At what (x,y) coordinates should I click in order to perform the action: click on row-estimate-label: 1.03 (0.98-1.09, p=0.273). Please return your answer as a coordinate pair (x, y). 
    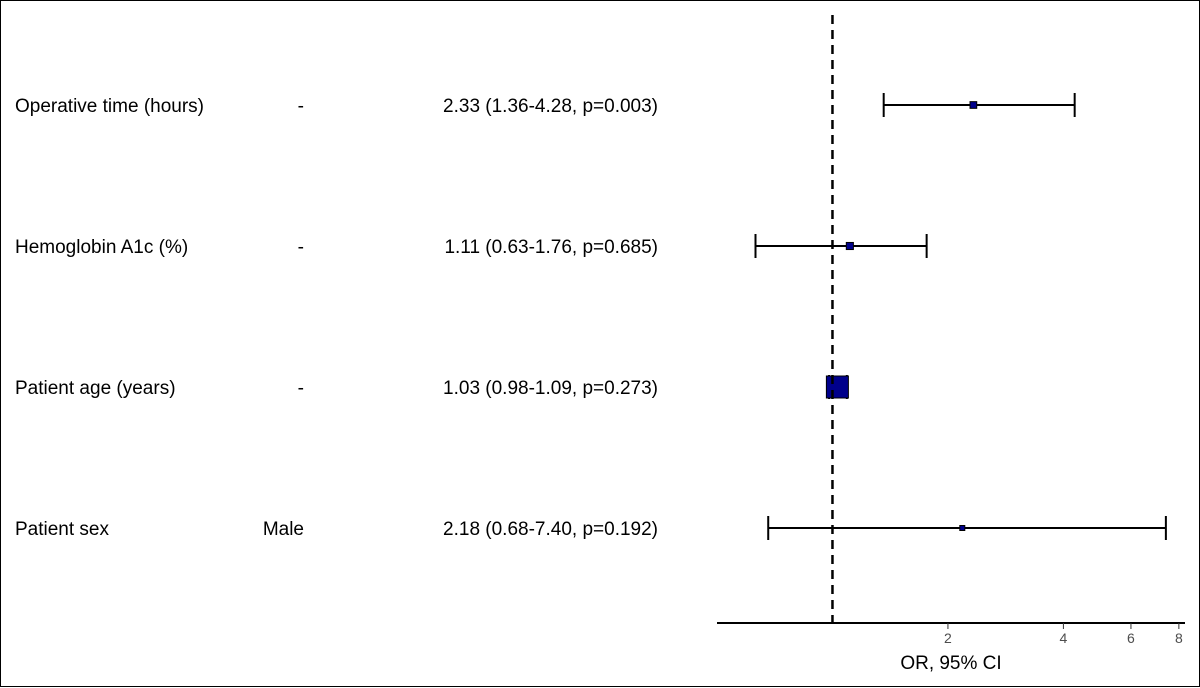
    Looking at the image, I should click on (550, 388).